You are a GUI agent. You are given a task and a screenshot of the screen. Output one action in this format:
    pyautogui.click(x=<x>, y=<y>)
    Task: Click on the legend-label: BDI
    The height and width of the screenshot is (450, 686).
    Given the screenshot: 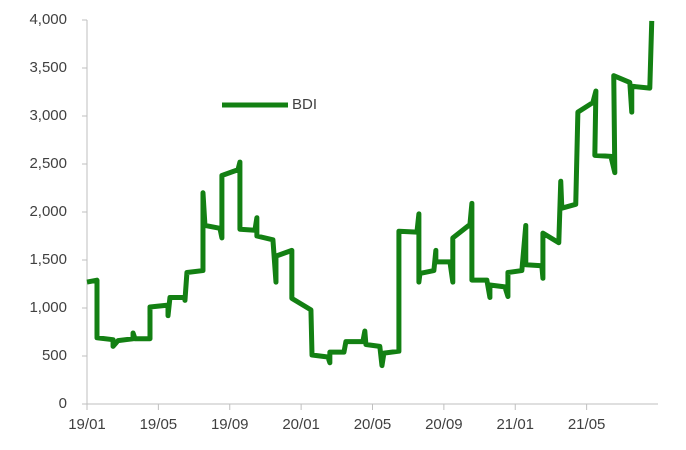 What is the action you would take?
    pyautogui.click(x=304, y=104)
    